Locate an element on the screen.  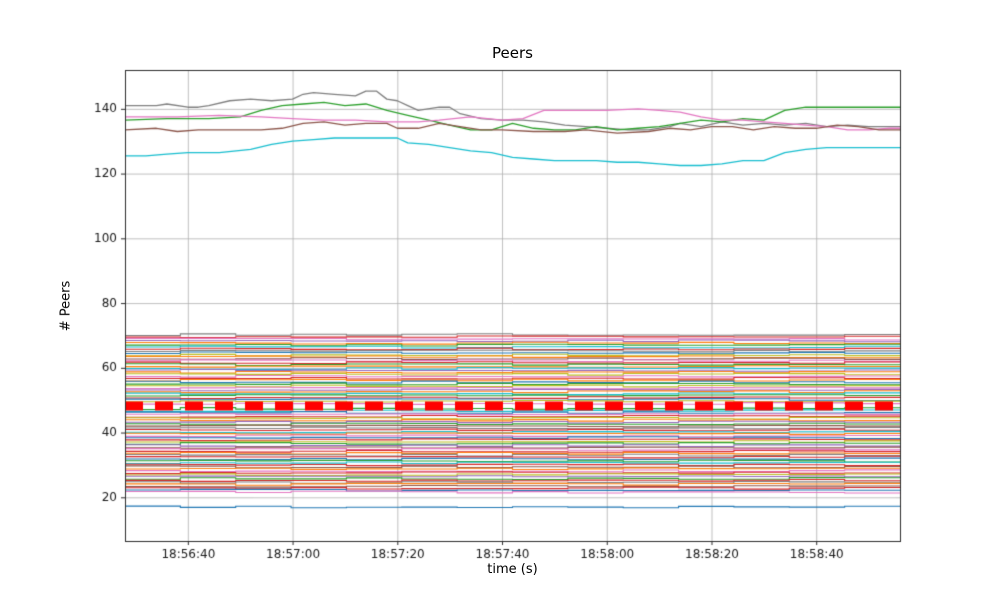
chart-title: Peers is located at coordinates (512, 53).